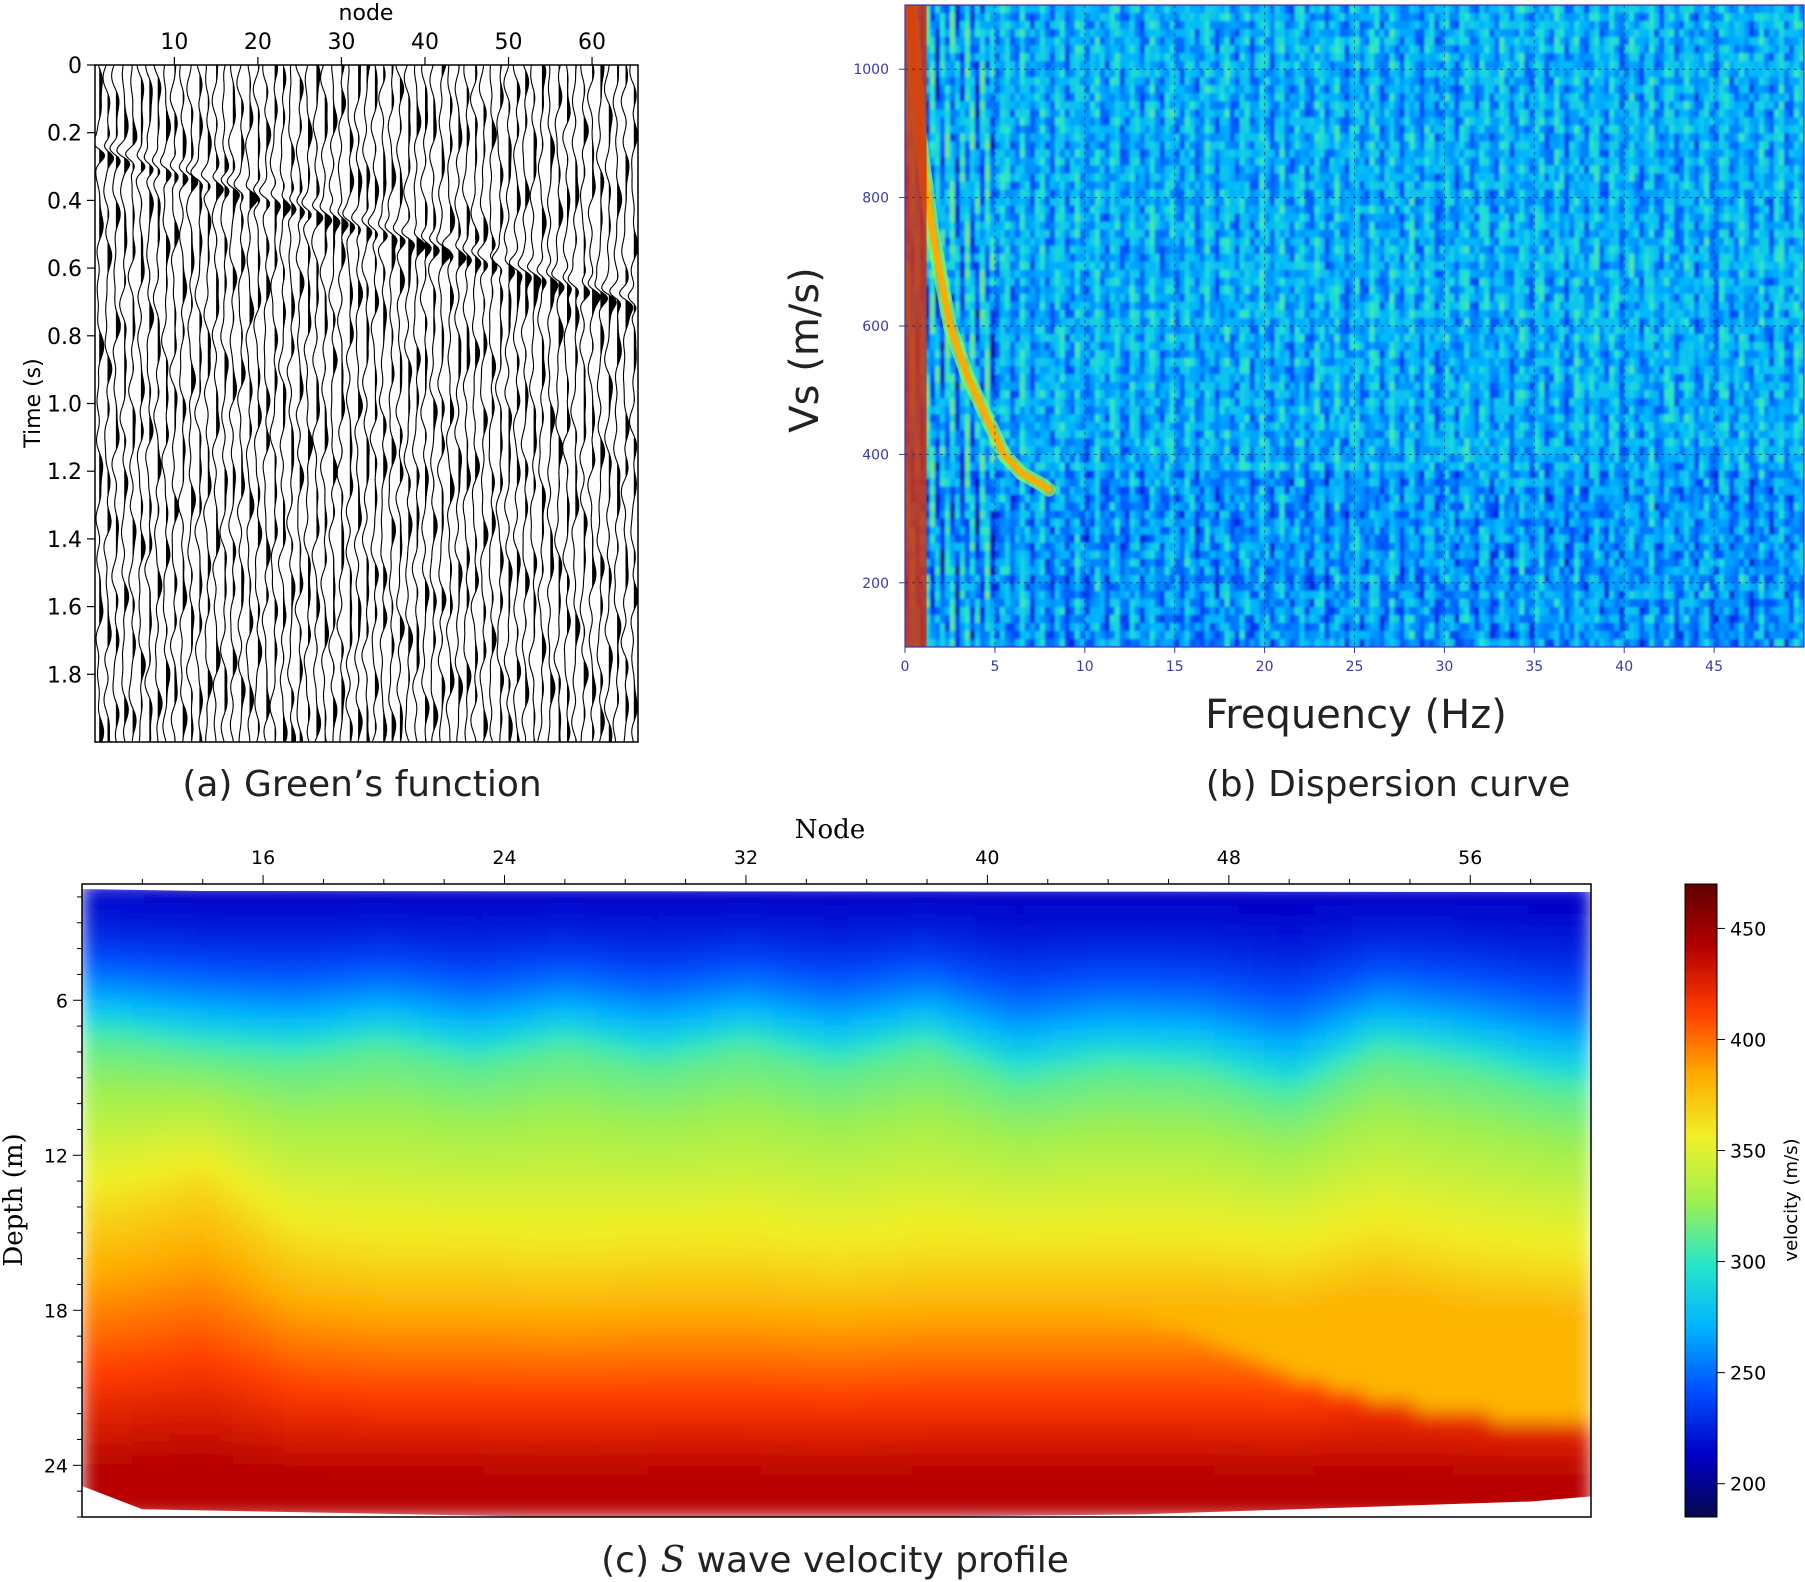 The width and height of the screenshot is (1805, 1582). I want to click on trace-fill, so click(436, 403).